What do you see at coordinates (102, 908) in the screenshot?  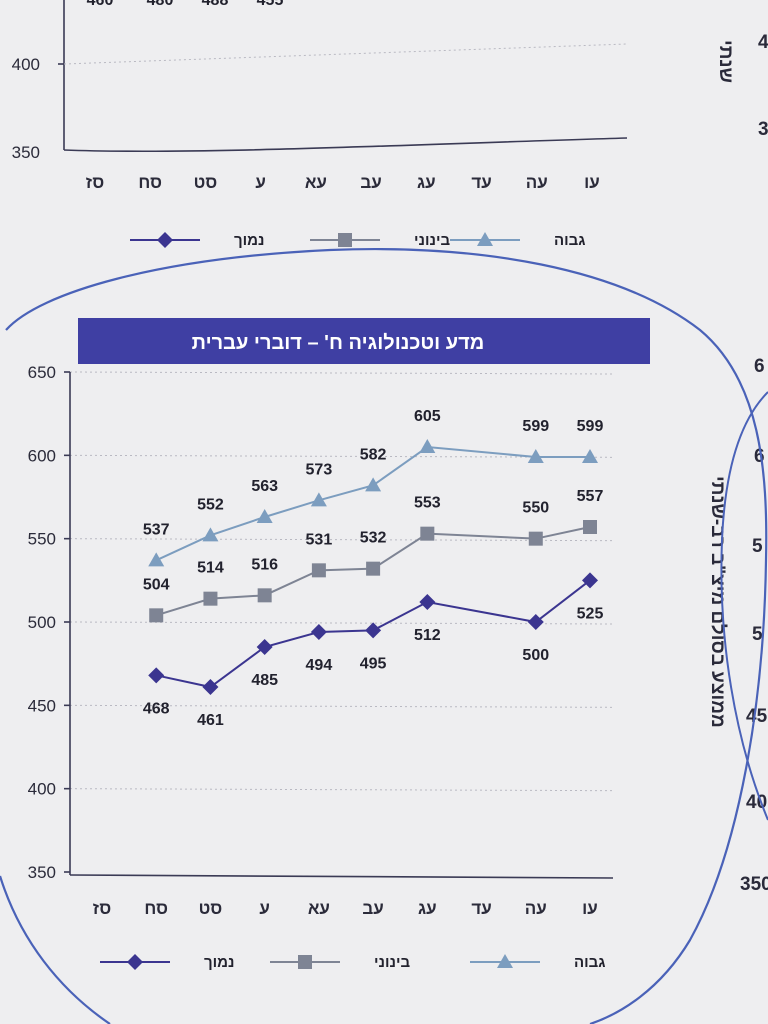 I see `x-tick-label: סז` at bounding box center [102, 908].